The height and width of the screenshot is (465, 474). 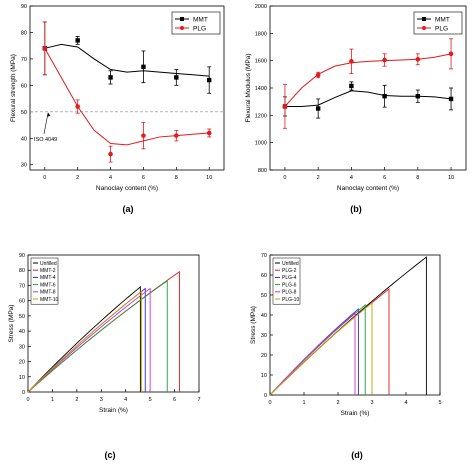 What do you see at coordinates (198, 400) in the screenshot?
I see `x-tick-label: 7` at bounding box center [198, 400].